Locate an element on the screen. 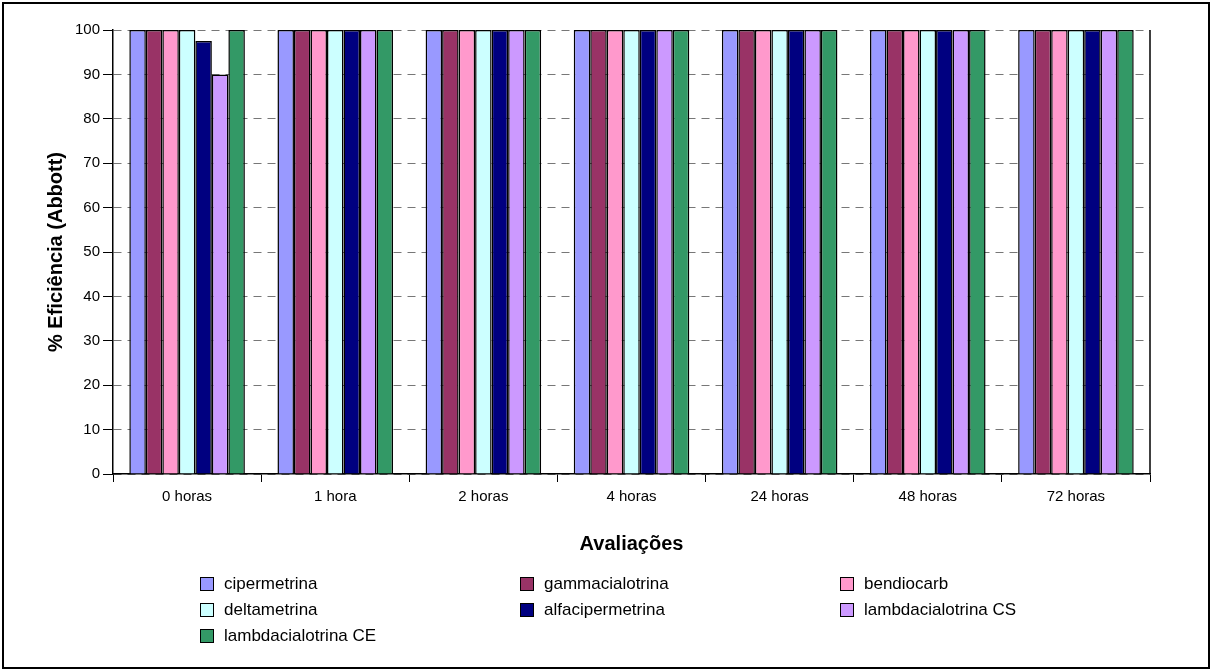 The image size is (1212, 671). y-tick-label: 20 is located at coordinates (92, 384).